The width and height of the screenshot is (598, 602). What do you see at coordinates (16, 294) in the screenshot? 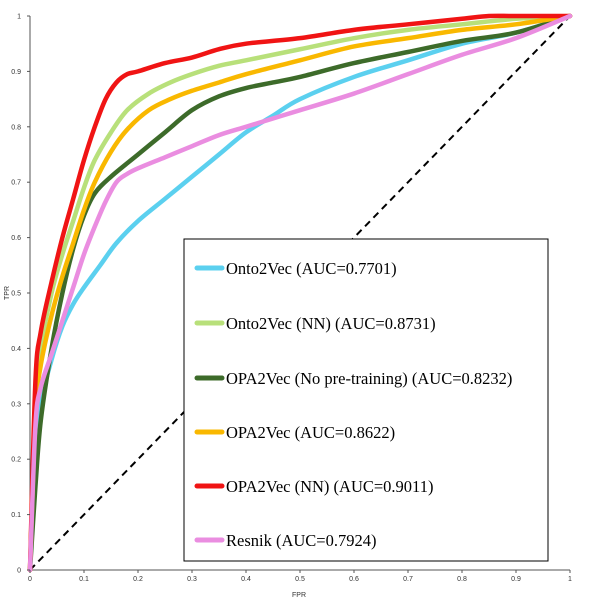
I see `y-tick-label: 0.5` at bounding box center [16, 294].